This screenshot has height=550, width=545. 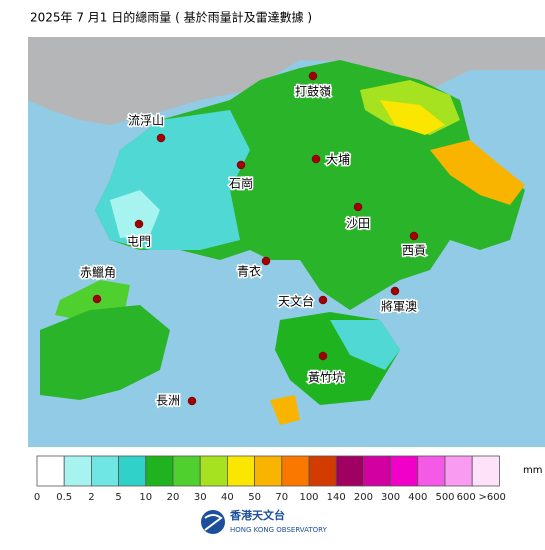 I want to click on station-label: 石崗, so click(x=241, y=184).